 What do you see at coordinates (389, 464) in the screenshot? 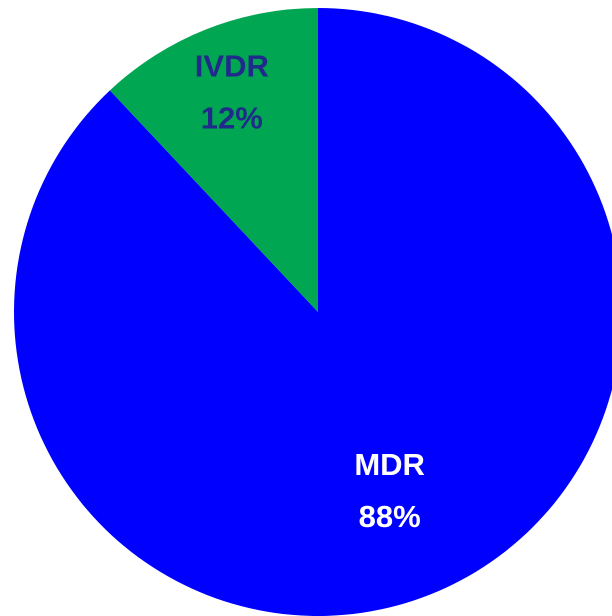
I see `slice-category-label: MDR` at bounding box center [389, 464].